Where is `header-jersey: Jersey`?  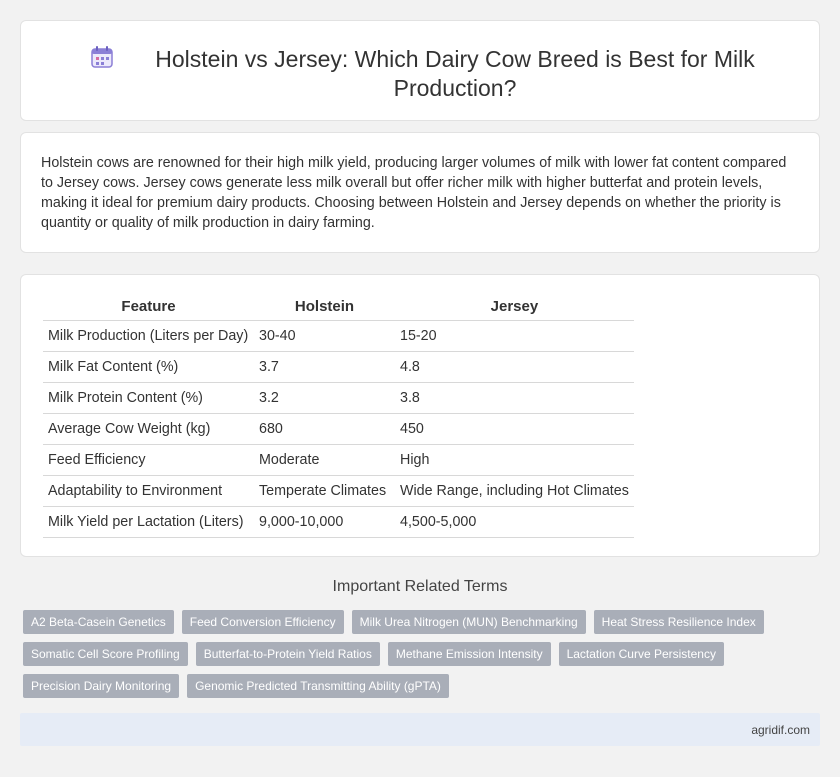 header-jersey: Jersey is located at coordinates (514, 307).